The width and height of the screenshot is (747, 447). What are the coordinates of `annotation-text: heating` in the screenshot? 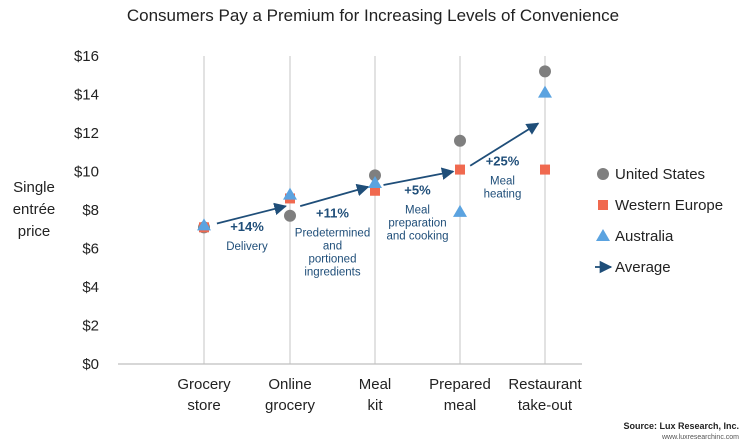 It's located at (503, 195).